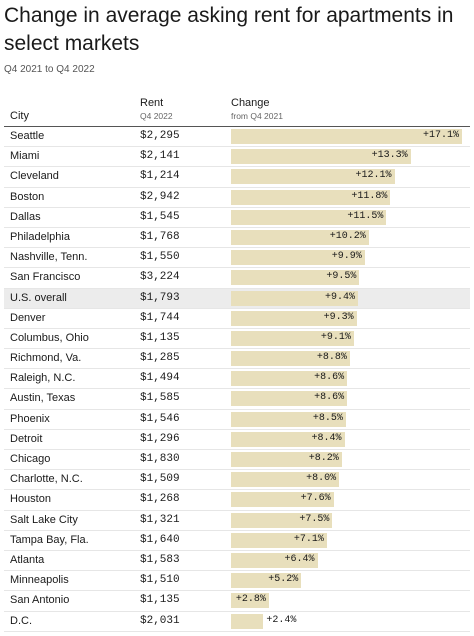 This screenshot has width=474, height=636. Describe the element at coordinates (237, 126) in the screenshot. I see `header-divider` at that location.